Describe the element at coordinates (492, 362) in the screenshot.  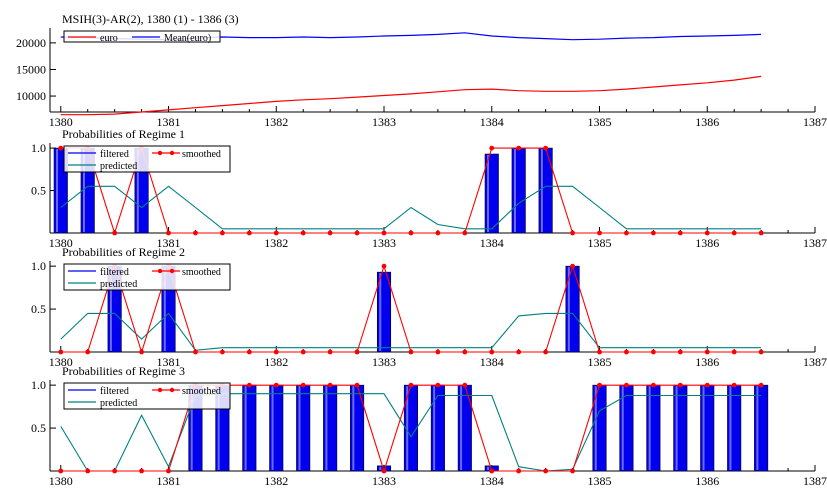
I see `x-tick-label: 1384` at that location.